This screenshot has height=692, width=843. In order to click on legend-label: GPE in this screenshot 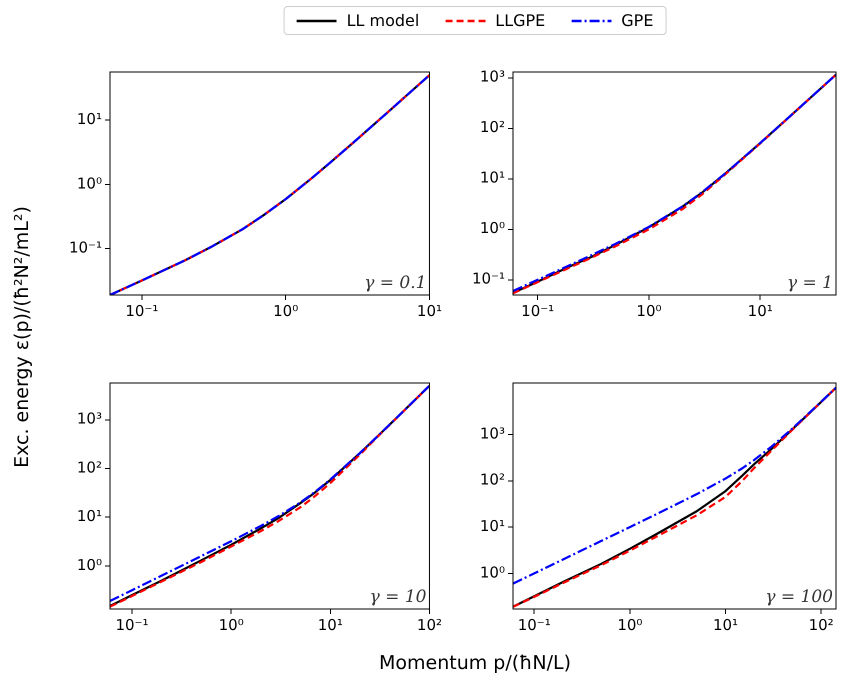, I will do `click(637, 20)`.